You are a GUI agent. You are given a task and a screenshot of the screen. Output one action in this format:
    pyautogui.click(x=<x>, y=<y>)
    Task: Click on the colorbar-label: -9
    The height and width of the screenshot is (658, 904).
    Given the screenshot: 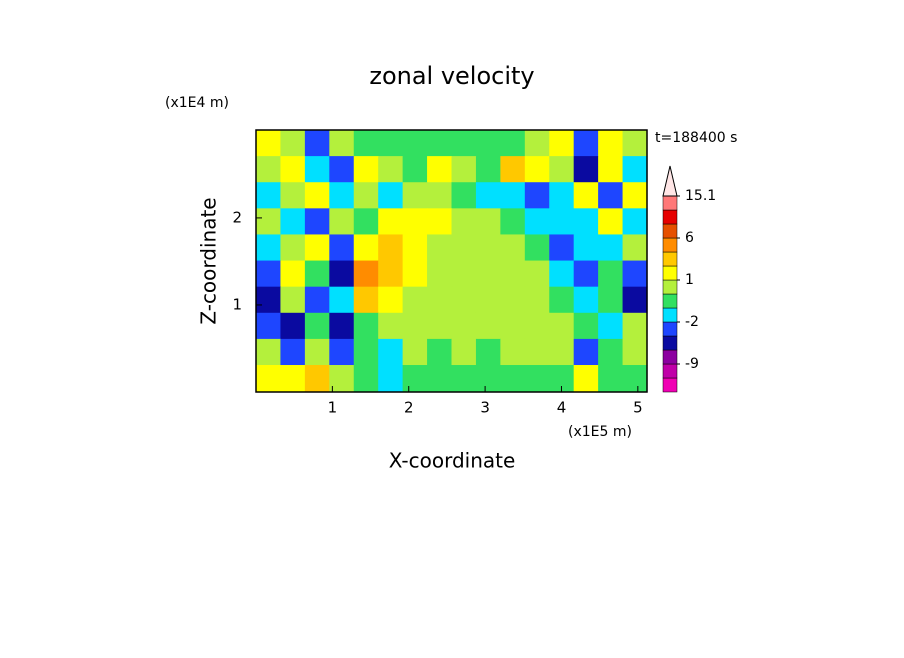 What is the action you would take?
    pyautogui.click(x=692, y=364)
    